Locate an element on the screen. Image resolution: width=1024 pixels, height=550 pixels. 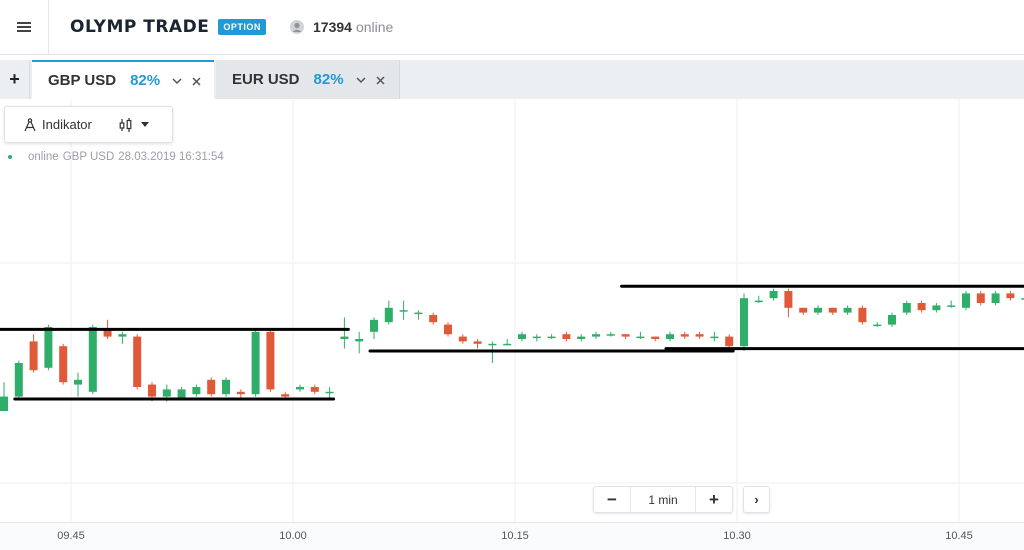
zoom-out-button: − is located at coordinates (612, 499).